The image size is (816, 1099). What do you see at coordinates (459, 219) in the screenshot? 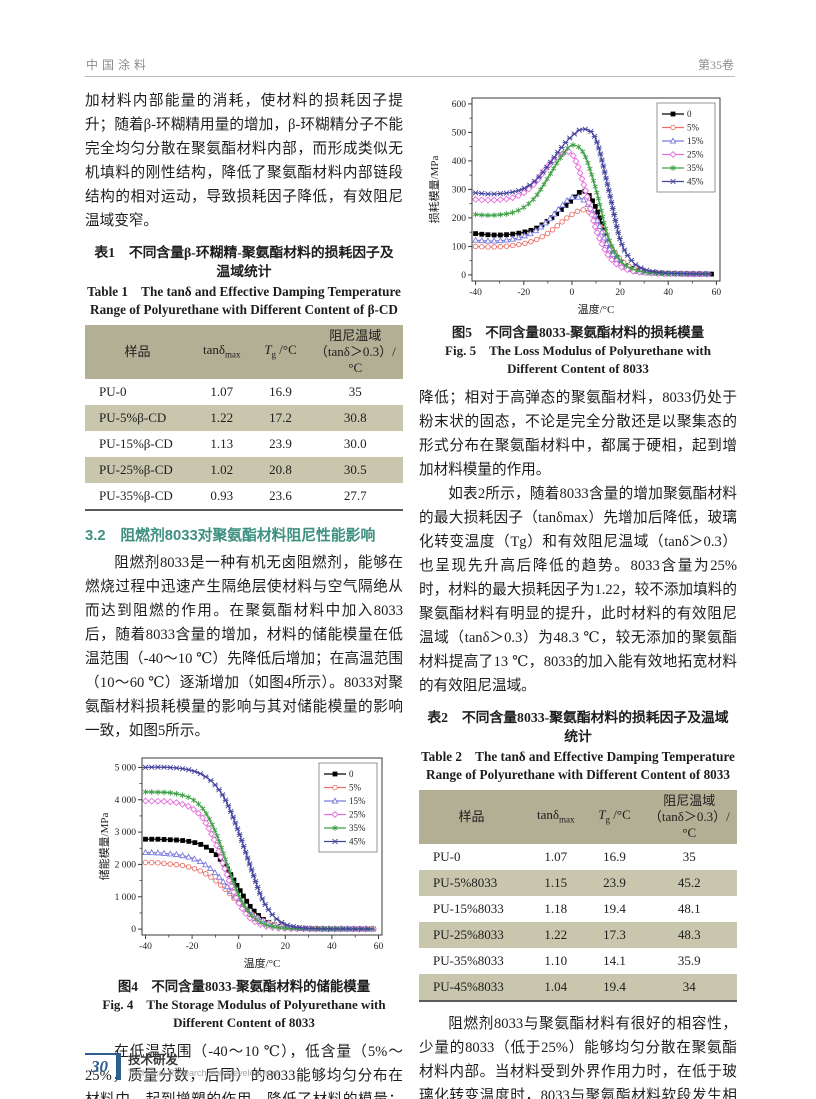
I see `svg-text: 200` at bounding box center [459, 219].